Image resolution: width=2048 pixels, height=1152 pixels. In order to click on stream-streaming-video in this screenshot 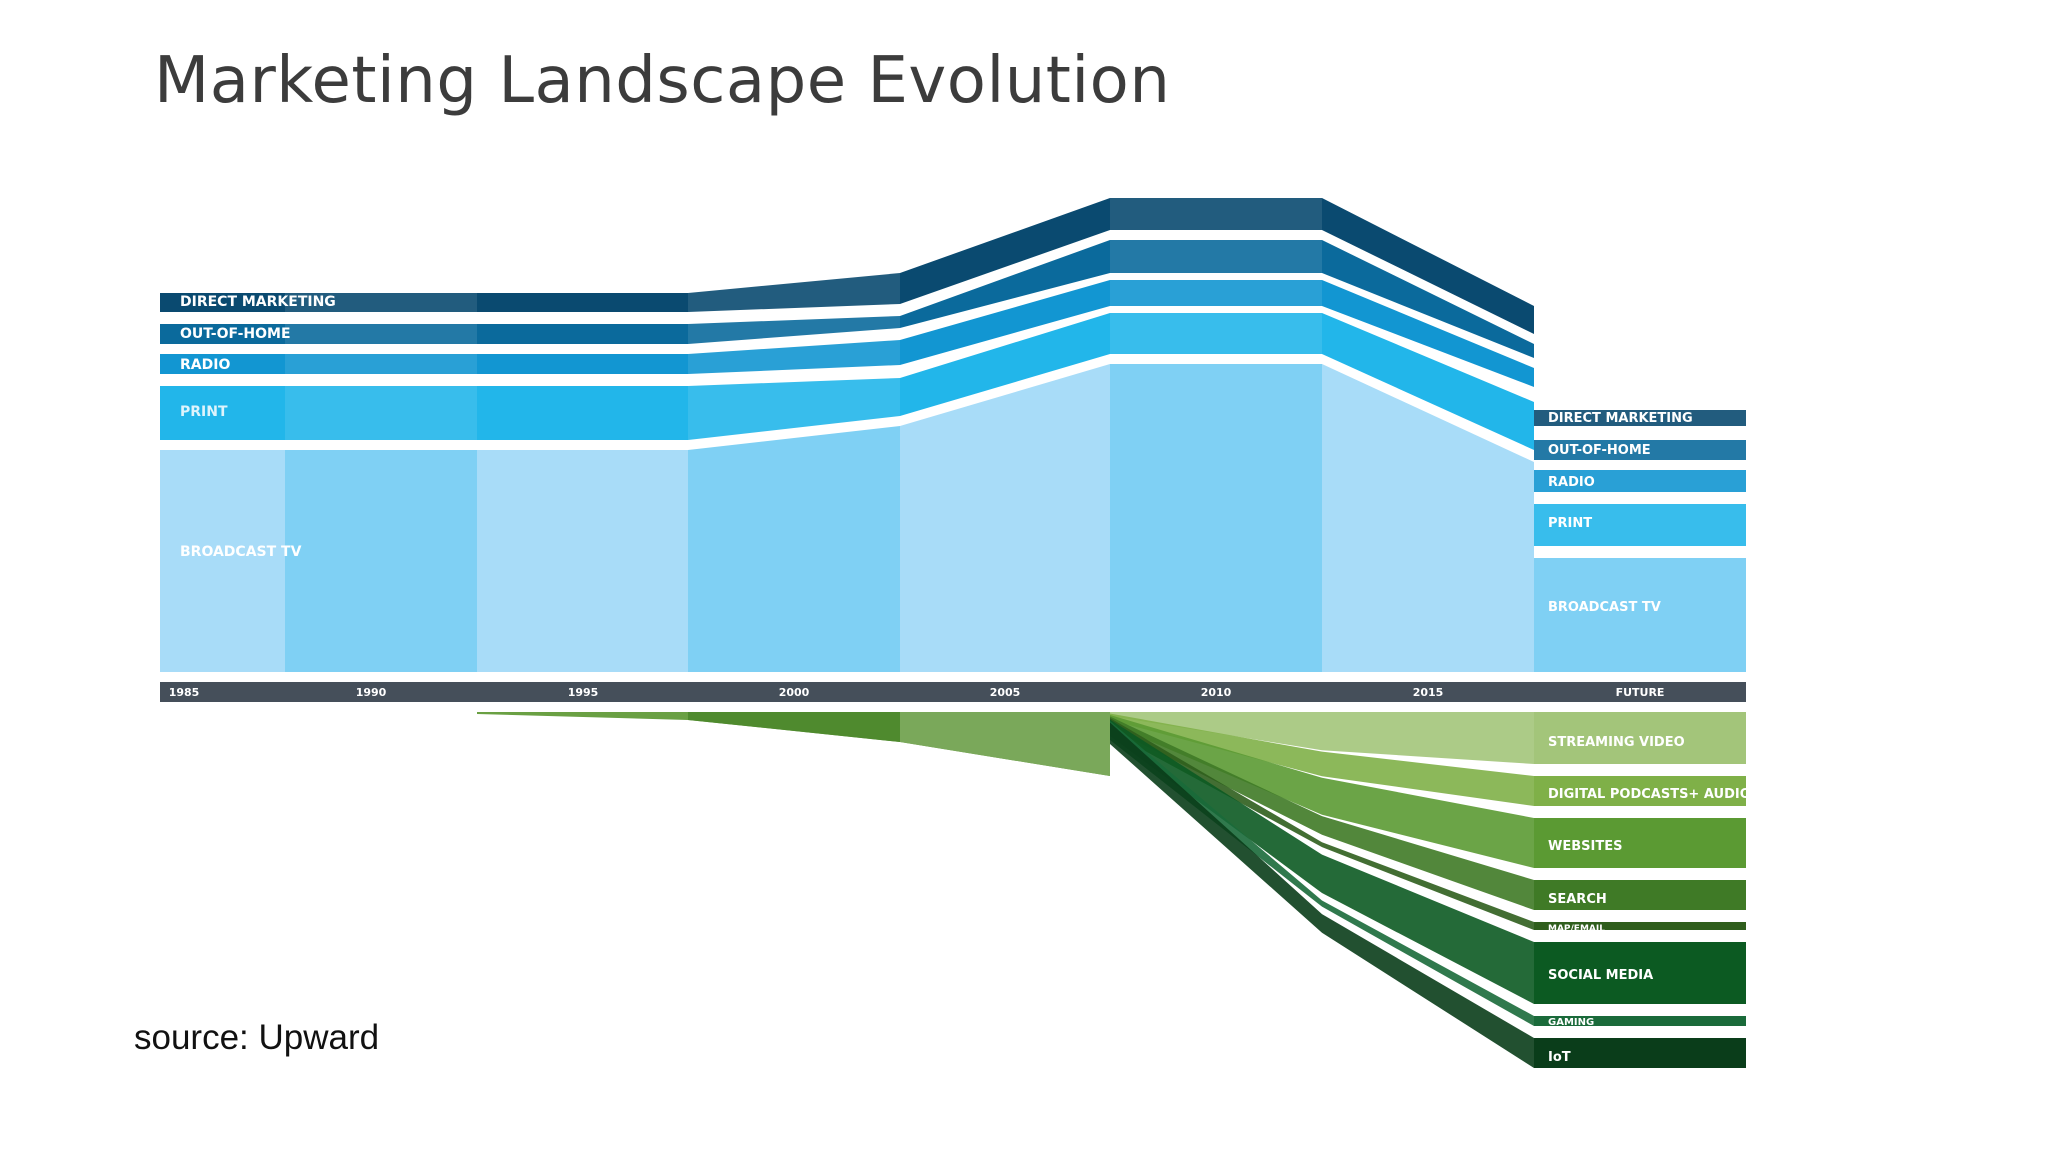, I will do `click(1322, 738)`.